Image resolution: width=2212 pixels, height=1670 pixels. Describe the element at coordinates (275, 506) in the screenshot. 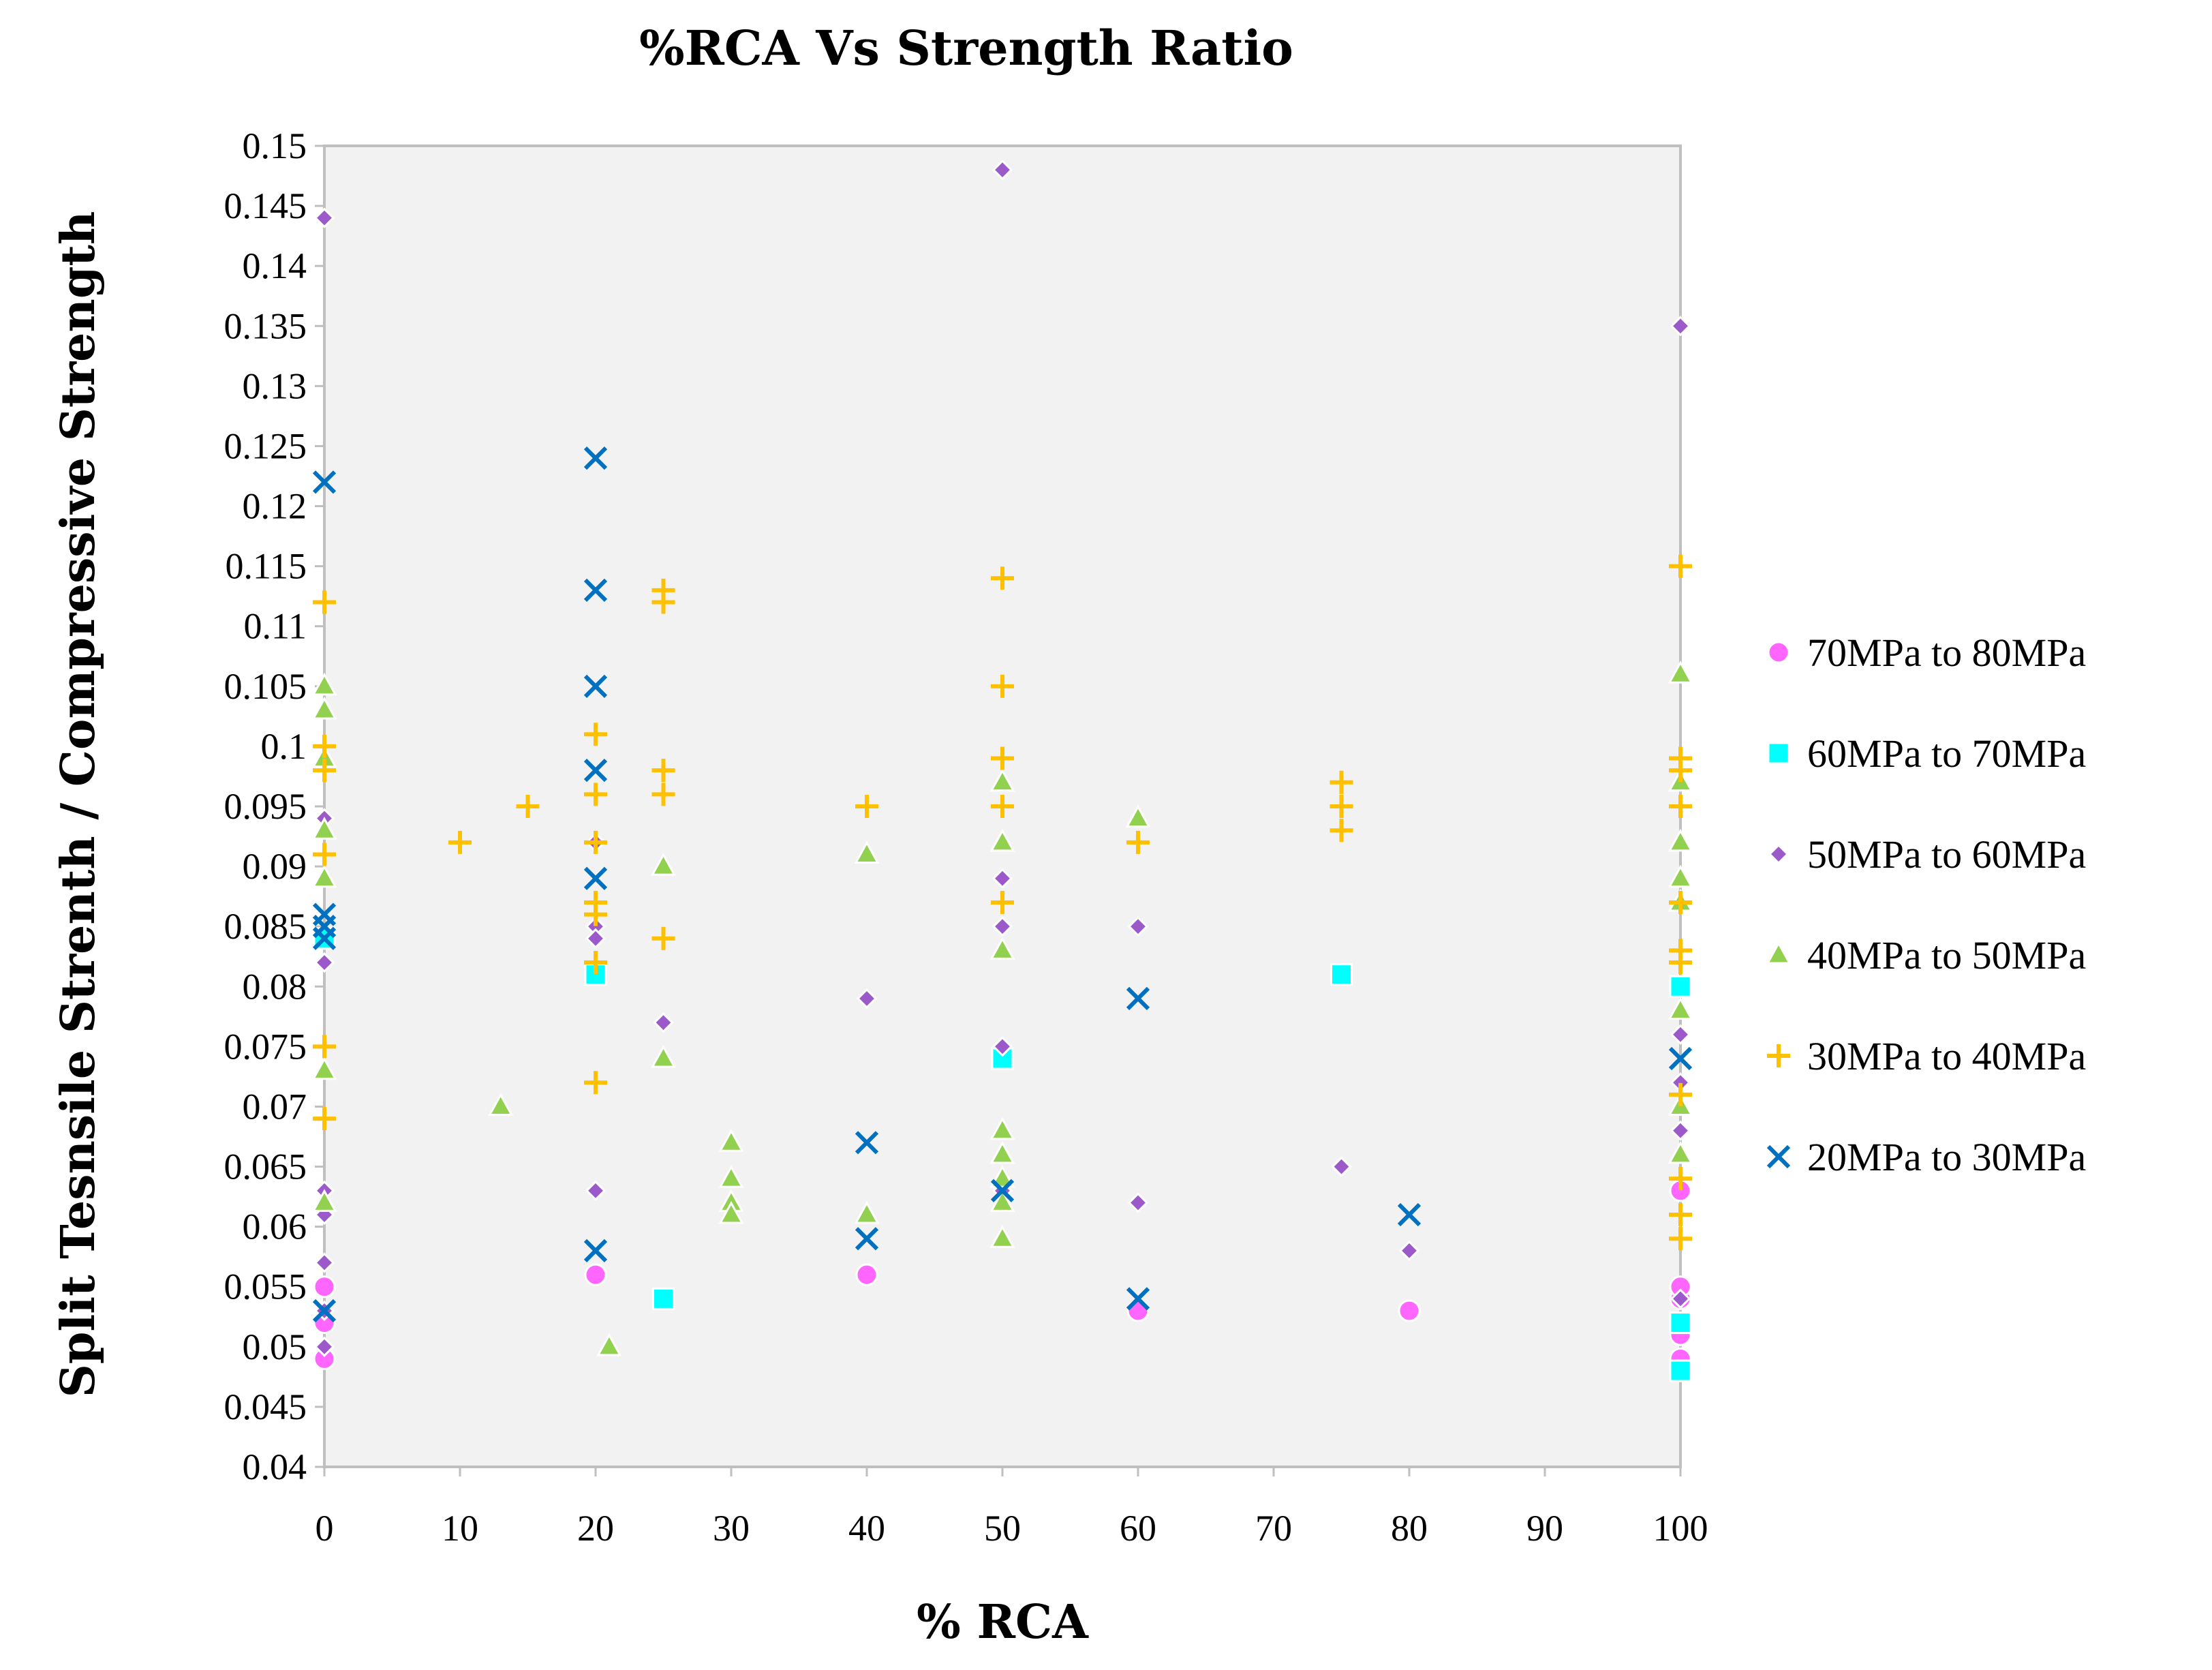

I see `y-tick-label: 0.12` at that location.